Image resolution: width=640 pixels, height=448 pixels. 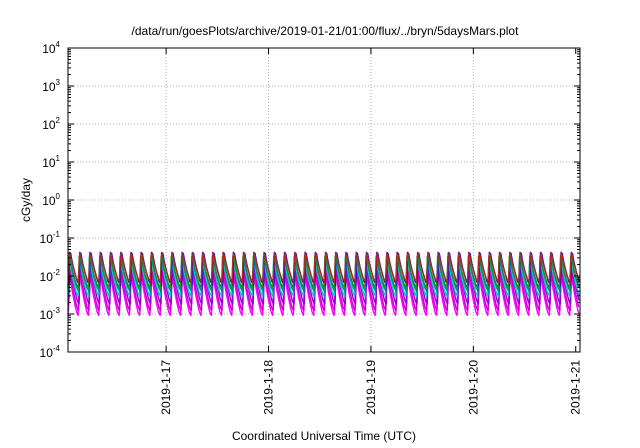 I want to click on x-tick-label: 2019-1-18, so click(x=269, y=387).